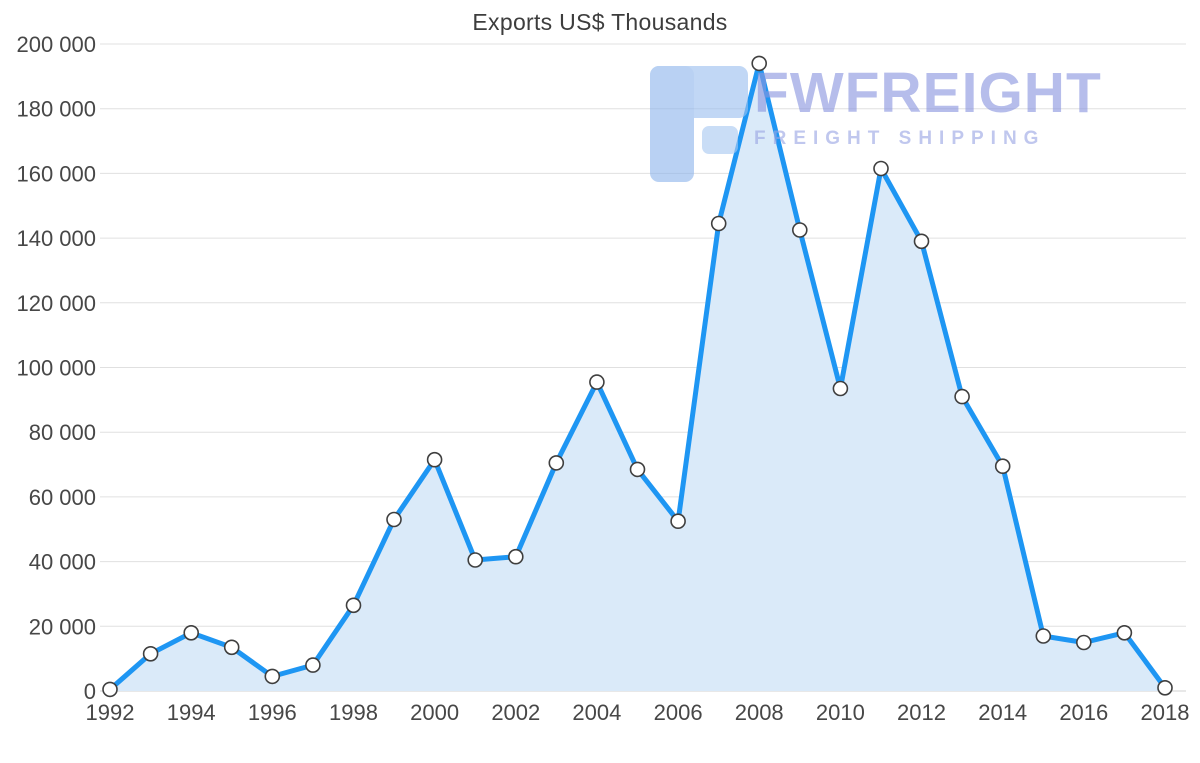  I want to click on data-point-2008, so click(759, 63).